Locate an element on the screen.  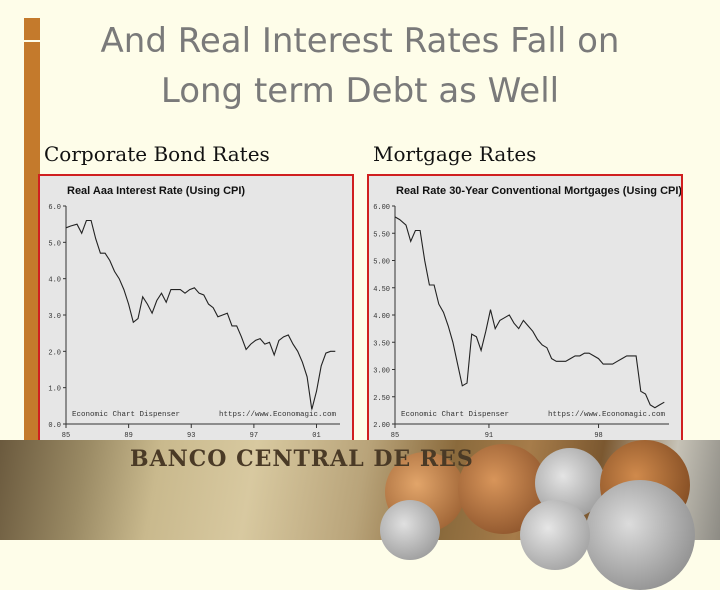
x-tick-label: 97 is located at coordinates (254, 436).